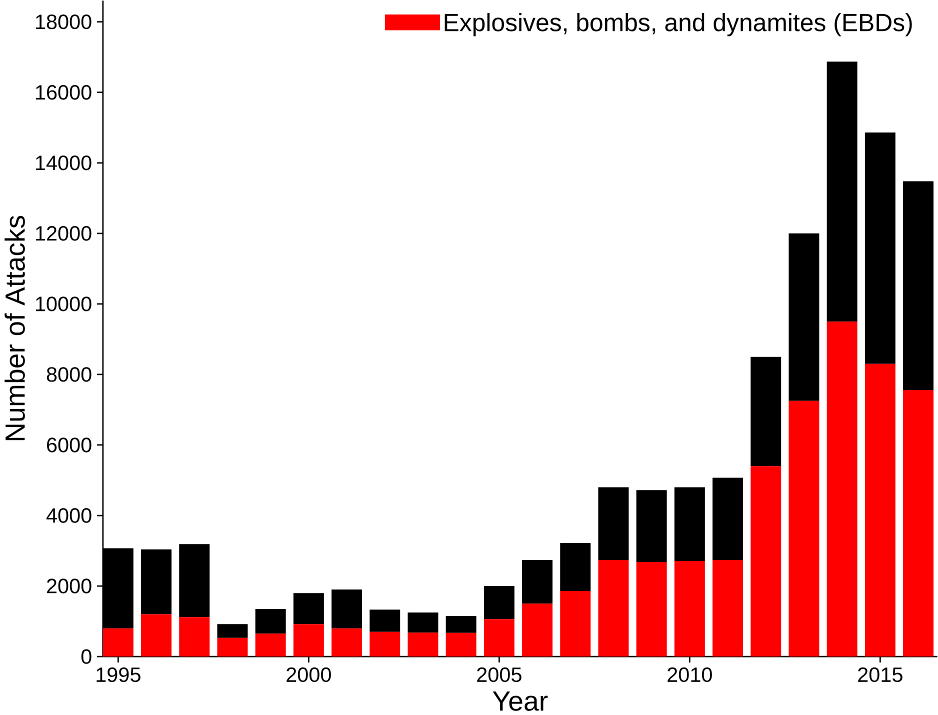  Describe the element at coordinates (14, 328) in the screenshot. I see `y-axis-title: Number of Attacks` at that location.